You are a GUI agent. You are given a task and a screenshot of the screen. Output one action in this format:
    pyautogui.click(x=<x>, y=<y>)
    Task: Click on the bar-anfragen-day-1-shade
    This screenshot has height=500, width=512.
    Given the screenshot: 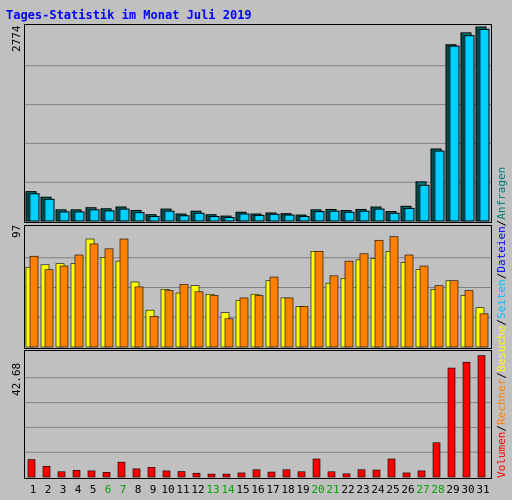 What is the action you would take?
    pyautogui.click(x=27, y=206)
    